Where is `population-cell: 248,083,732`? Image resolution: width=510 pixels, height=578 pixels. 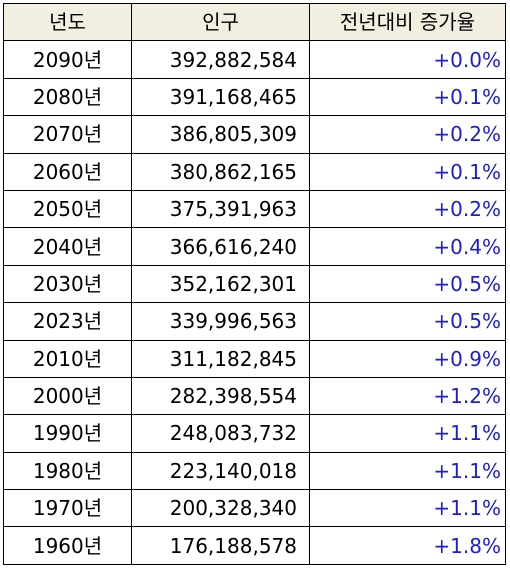 population-cell: 248,083,732 is located at coordinates (220, 433).